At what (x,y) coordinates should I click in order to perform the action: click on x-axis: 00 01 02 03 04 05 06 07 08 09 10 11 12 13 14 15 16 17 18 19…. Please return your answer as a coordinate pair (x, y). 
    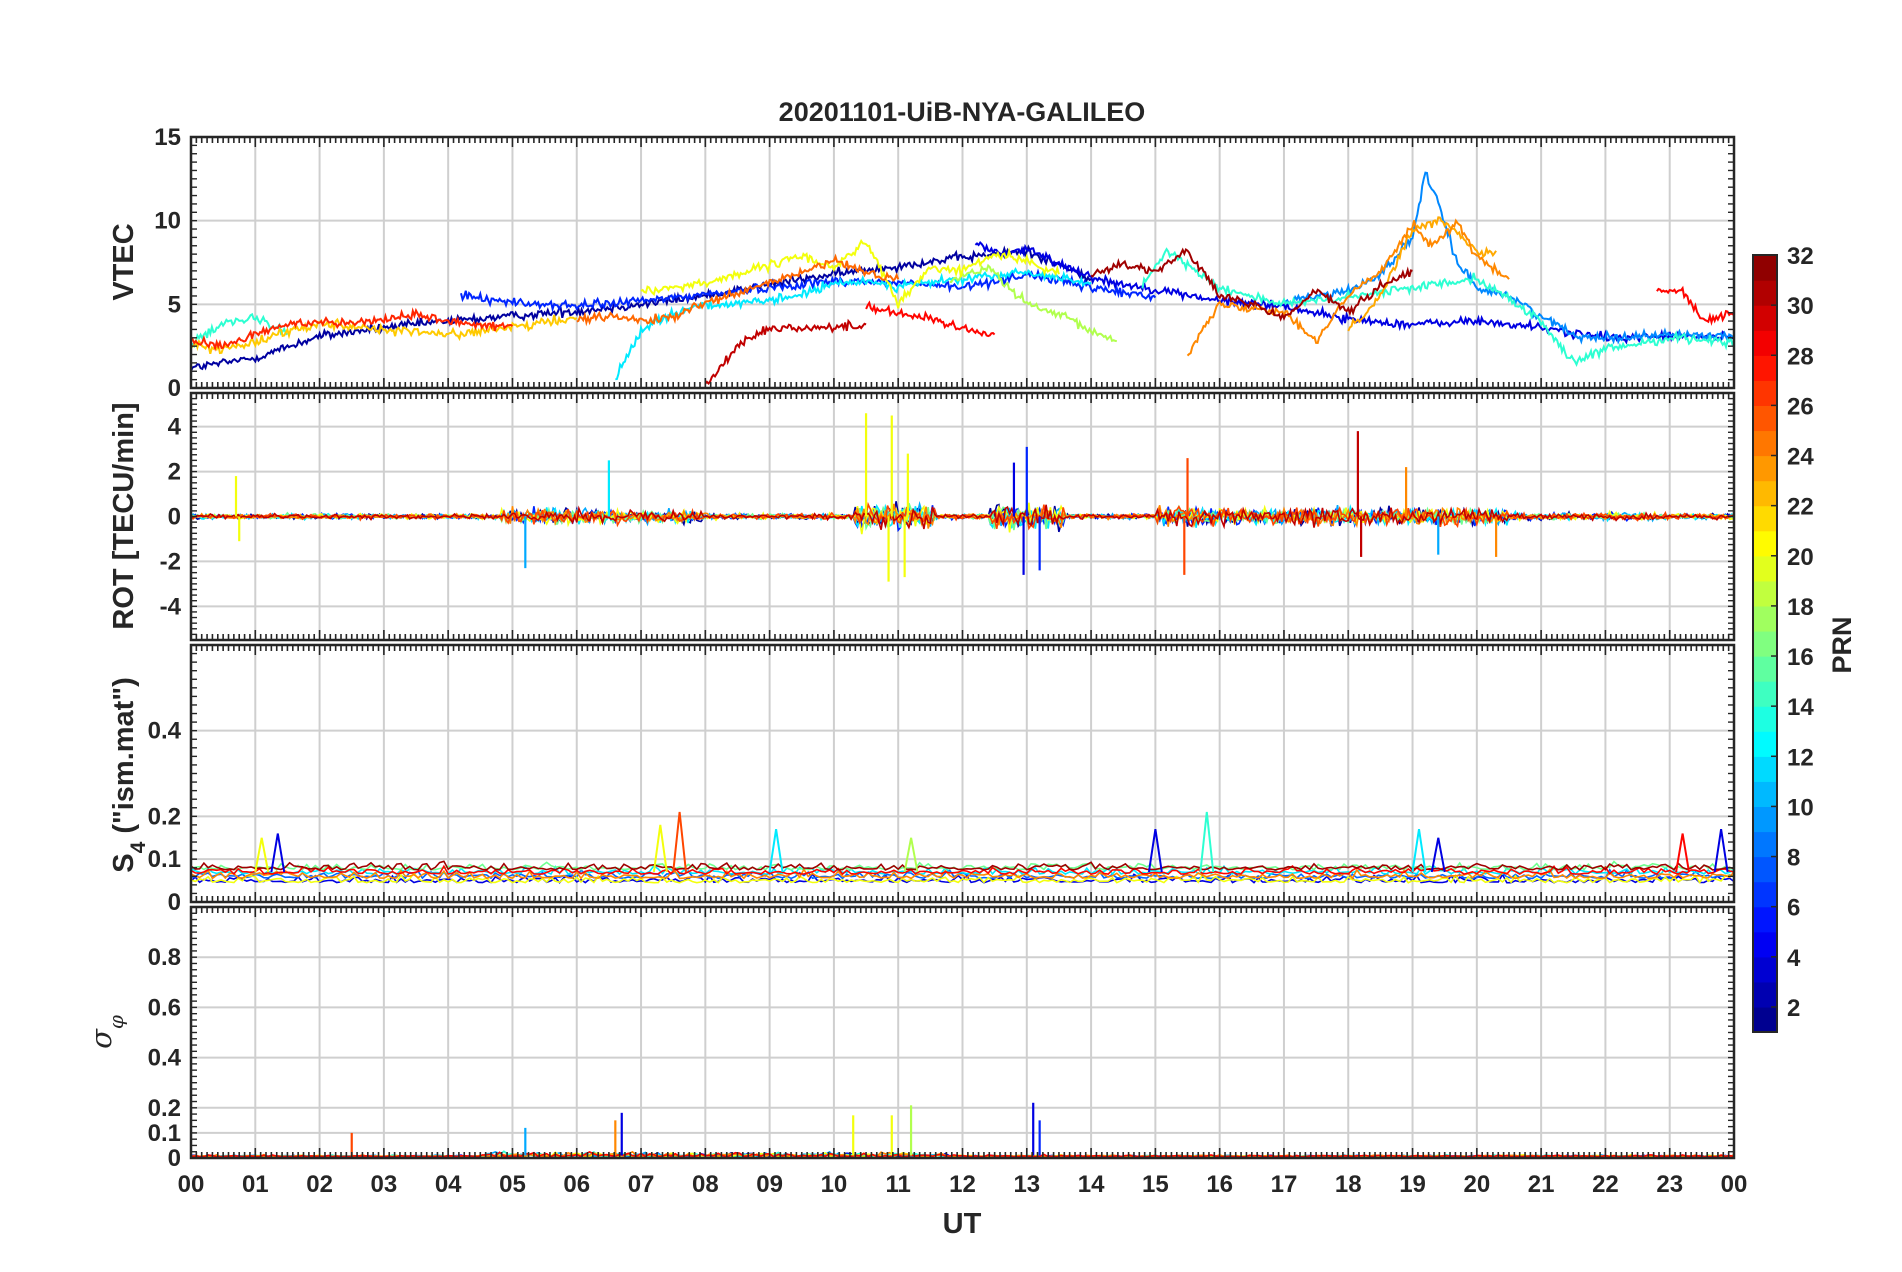
    Looking at the image, I should click on (963, 1184).